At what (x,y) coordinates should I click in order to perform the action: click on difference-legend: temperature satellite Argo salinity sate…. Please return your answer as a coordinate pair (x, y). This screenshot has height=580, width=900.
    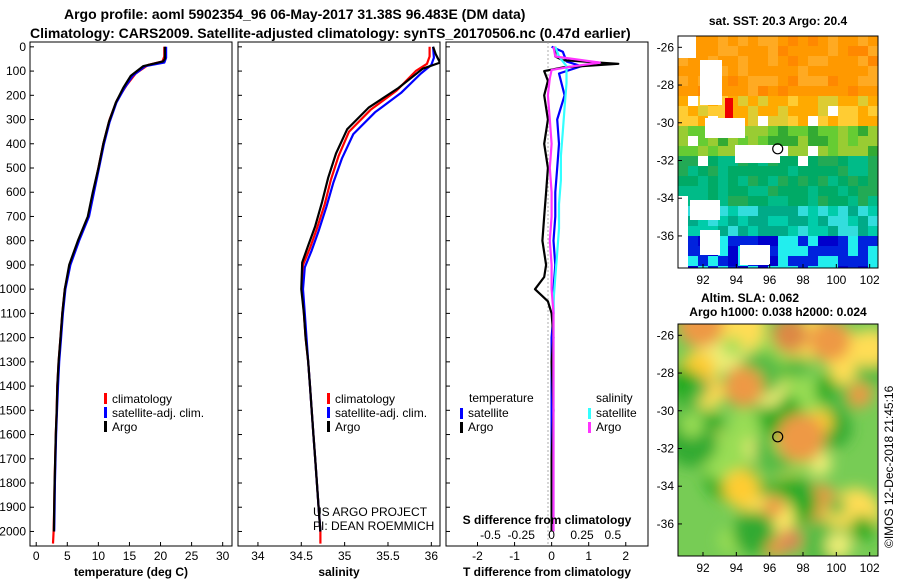
    Looking at the image, I should click on (548, 412).